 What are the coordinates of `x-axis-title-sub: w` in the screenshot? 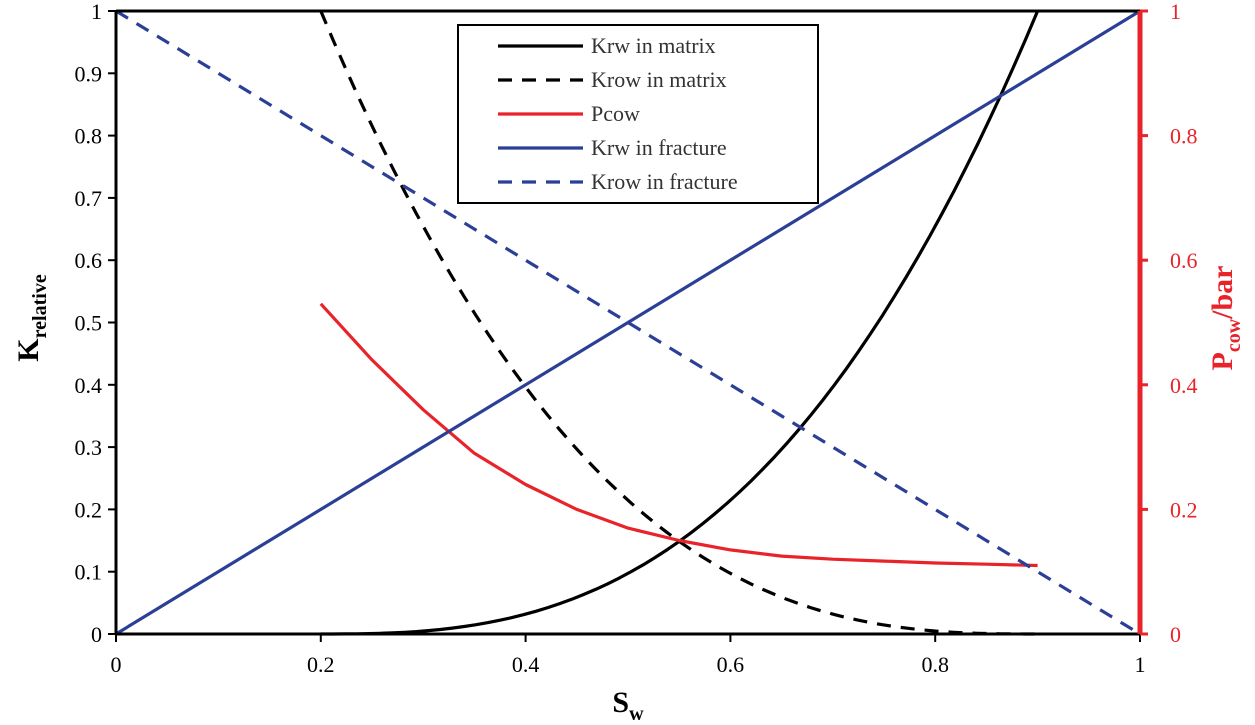 It's located at (636, 714).